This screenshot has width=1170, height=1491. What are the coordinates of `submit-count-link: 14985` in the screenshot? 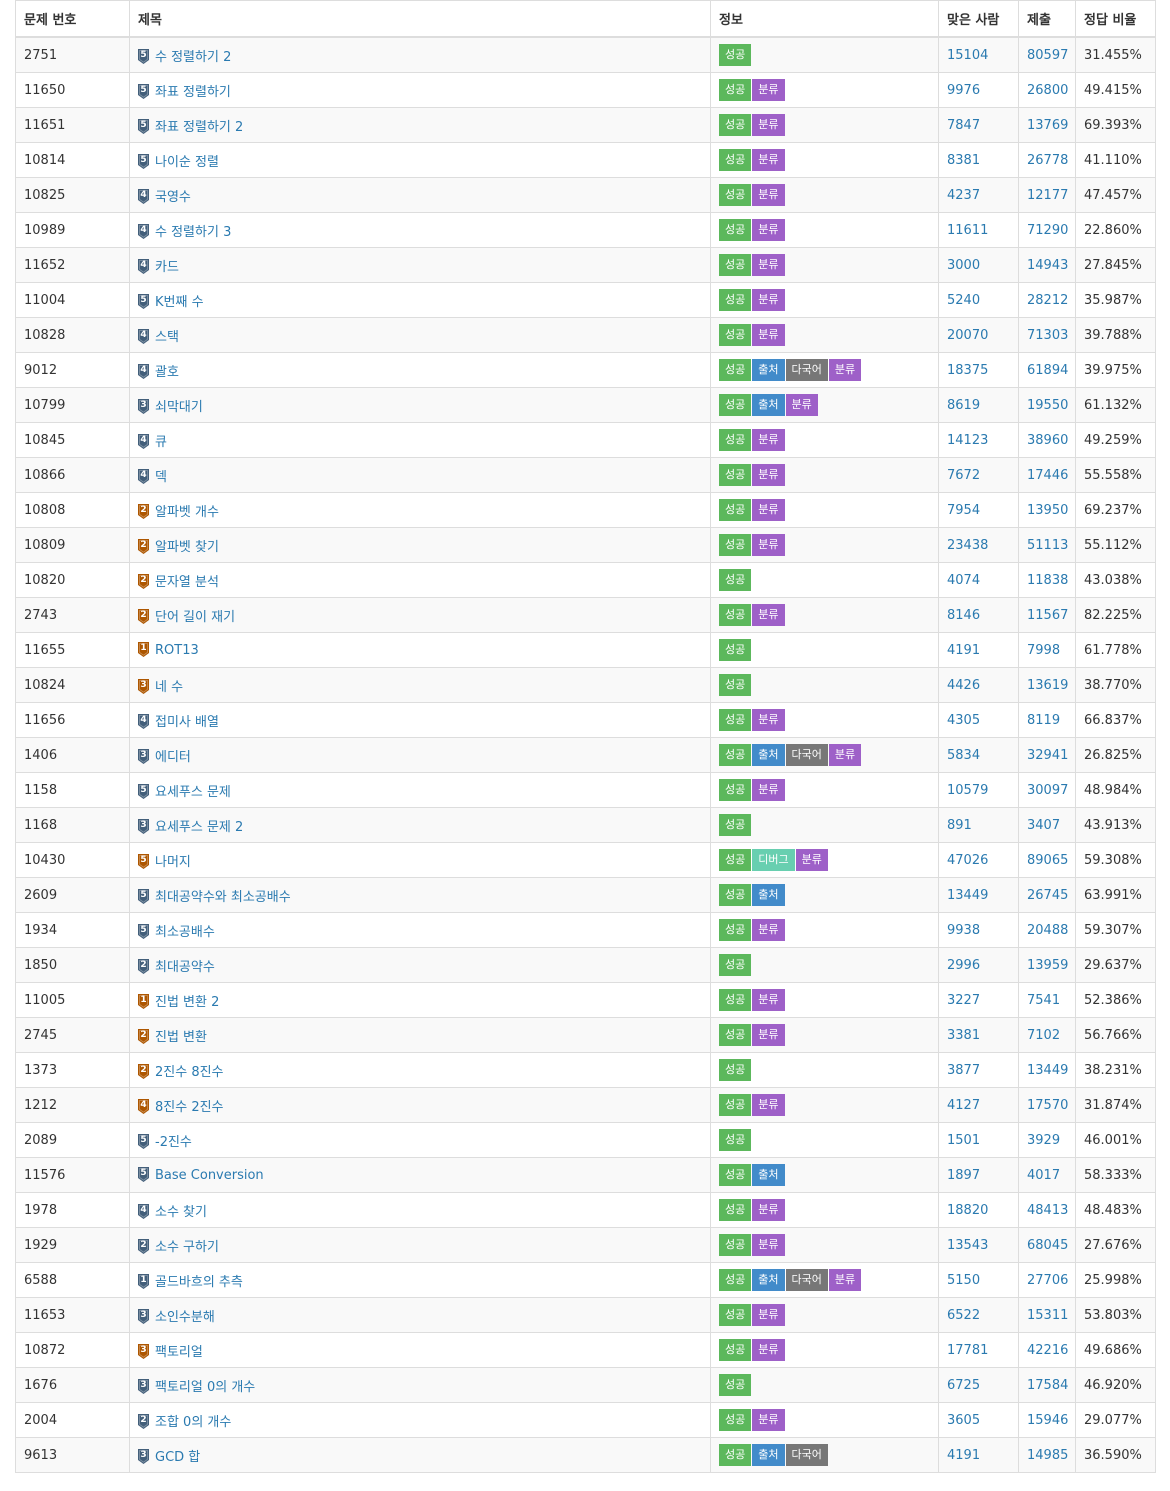 It's located at (1048, 1455).